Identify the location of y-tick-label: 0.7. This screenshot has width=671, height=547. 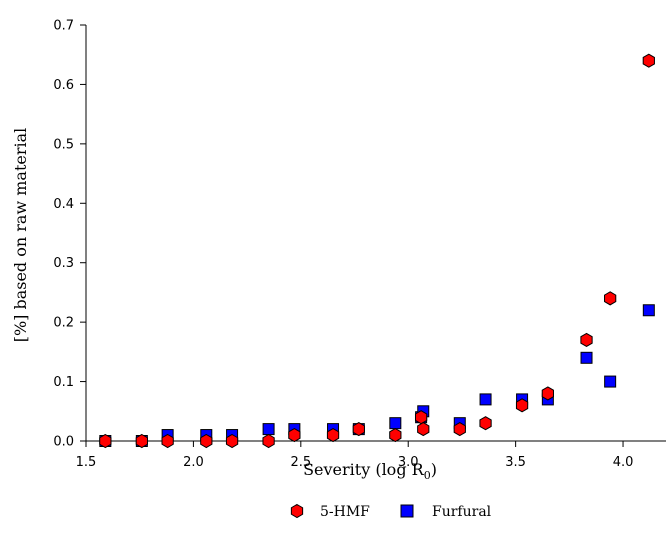
(63, 26).